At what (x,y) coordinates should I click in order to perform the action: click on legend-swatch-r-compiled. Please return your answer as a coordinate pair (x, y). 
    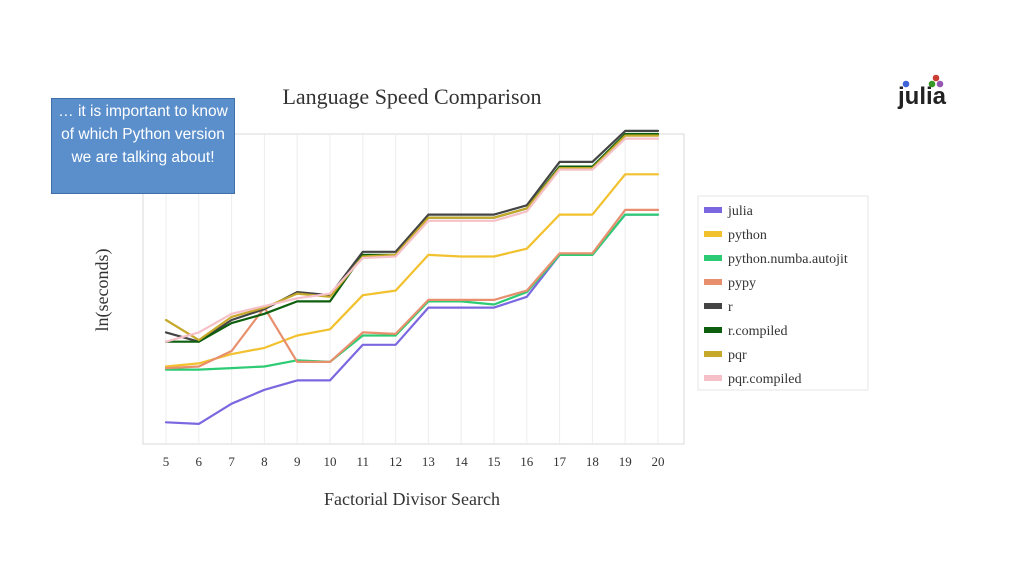
    Looking at the image, I should click on (713, 330).